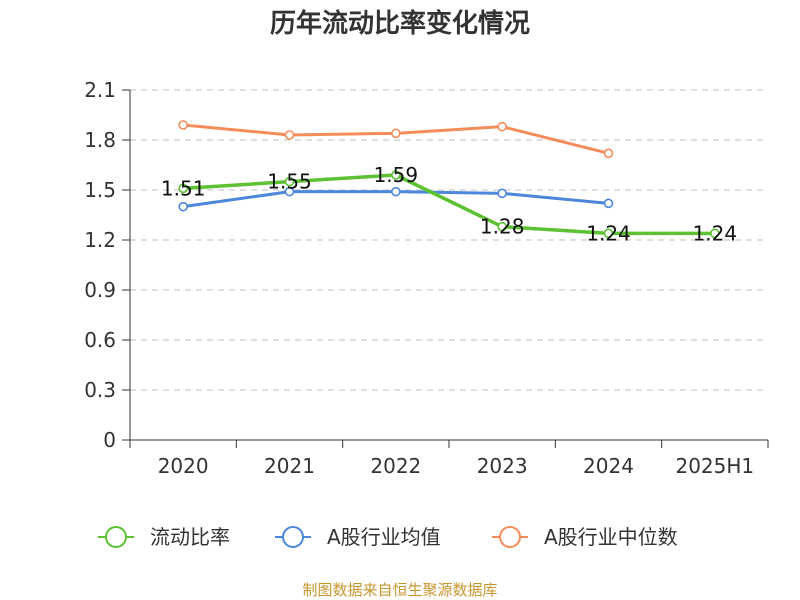 This screenshot has height=600, width=800. What do you see at coordinates (109, 440) in the screenshot?
I see `y-tick-label: 0` at bounding box center [109, 440].